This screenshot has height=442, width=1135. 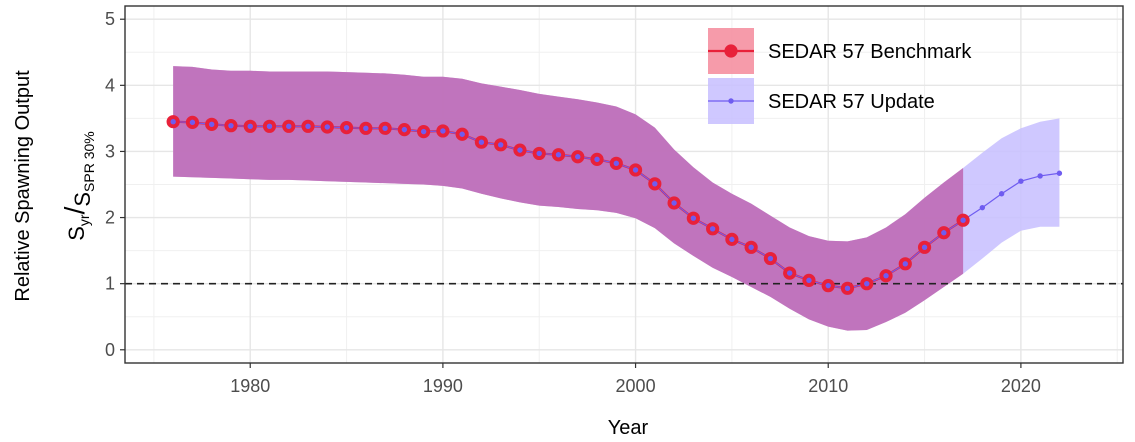 I want to click on formula-denominator: S, so click(x=82, y=199).